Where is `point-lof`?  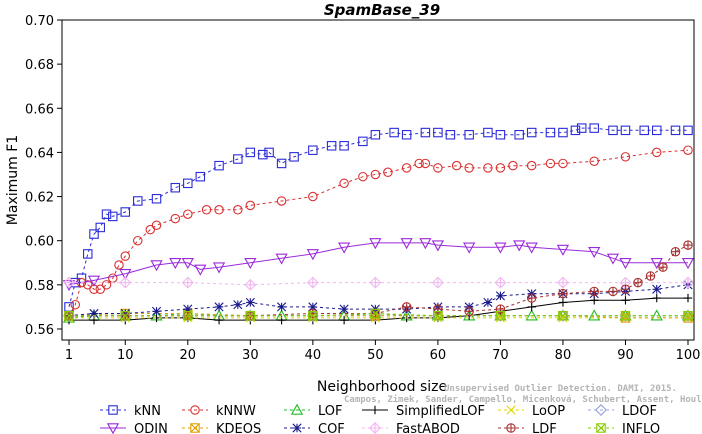
point-lof is located at coordinates (531, 315).